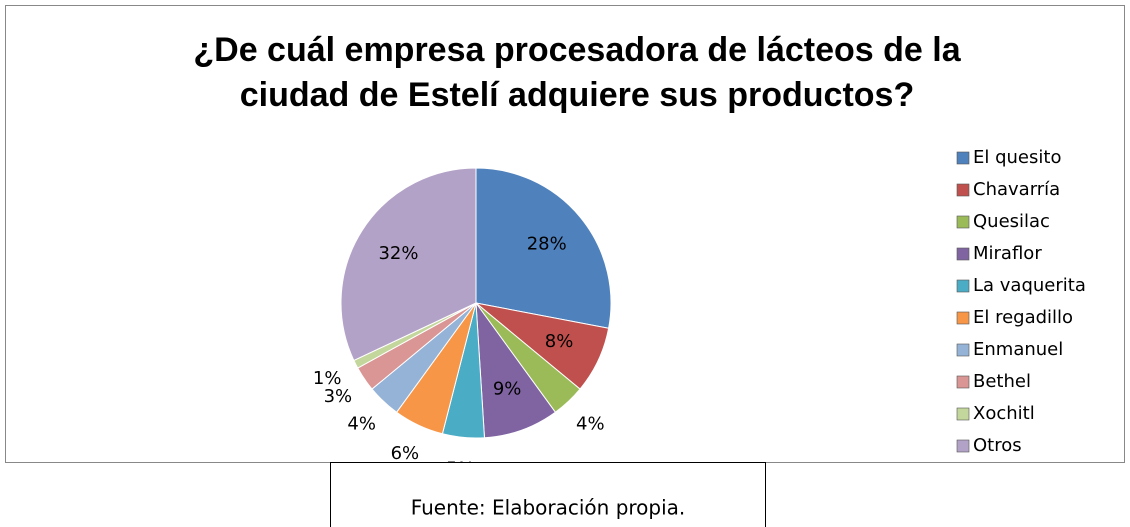  What do you see at coordinates (507, 388) in the screenshot?
I see `data-label: 9%` at bounding box center [507, 388].